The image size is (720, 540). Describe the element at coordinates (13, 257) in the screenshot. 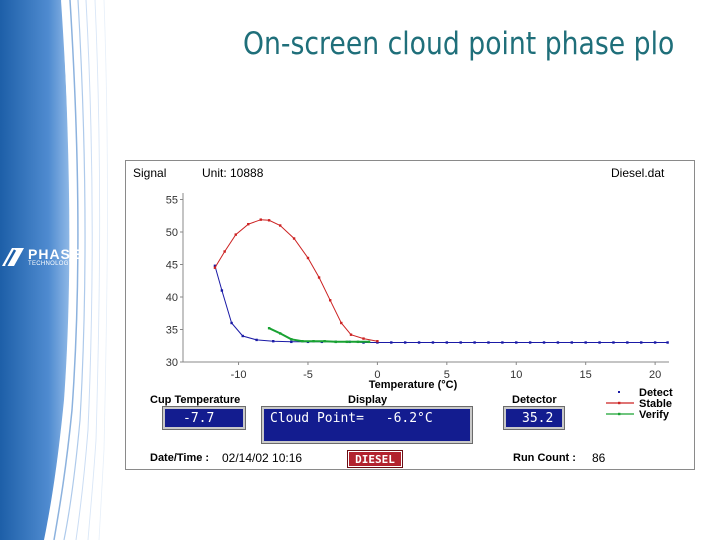

I see `logo-mark-icon` at that location.